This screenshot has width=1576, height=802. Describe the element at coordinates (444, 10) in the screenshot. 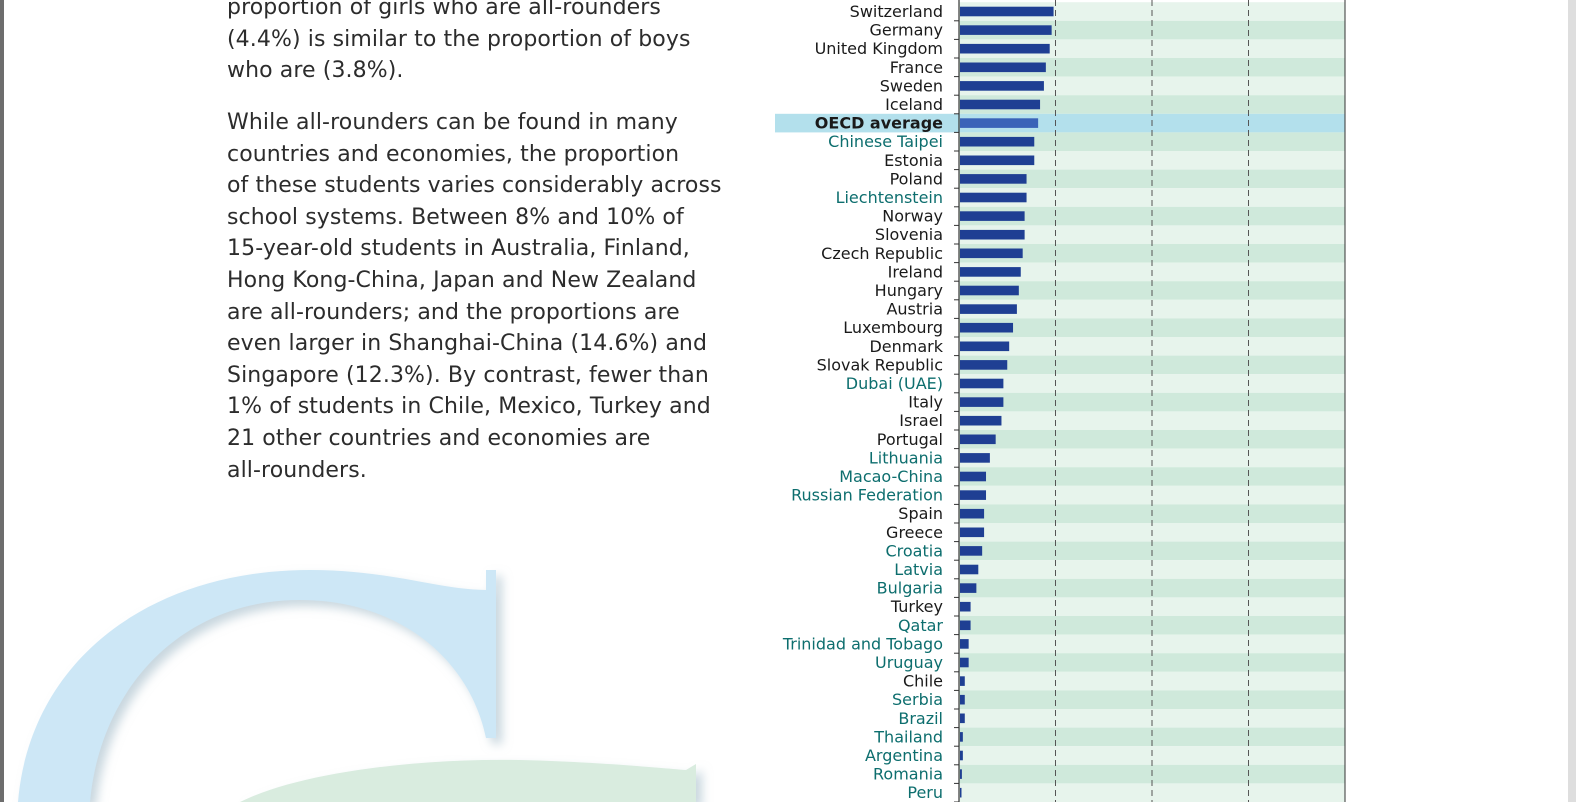

I see `text-line: proportion of girls who are all-rounders` at that location.